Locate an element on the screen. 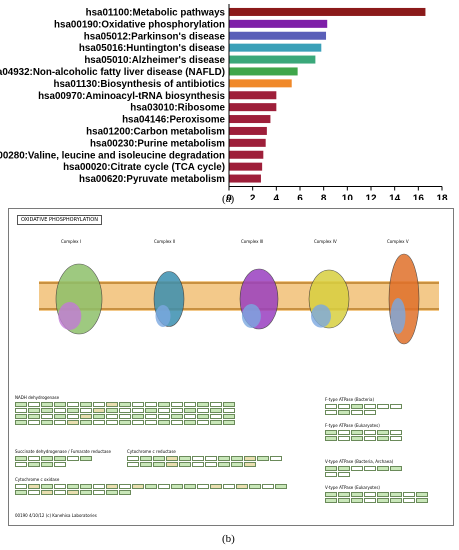  panel-label-a: (a) is located at coordinates (228, 199).